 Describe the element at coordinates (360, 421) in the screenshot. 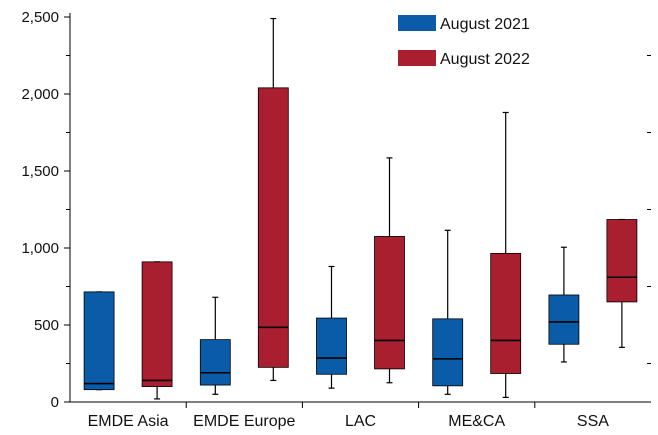

I see `x-category-label: LAC` at that location.